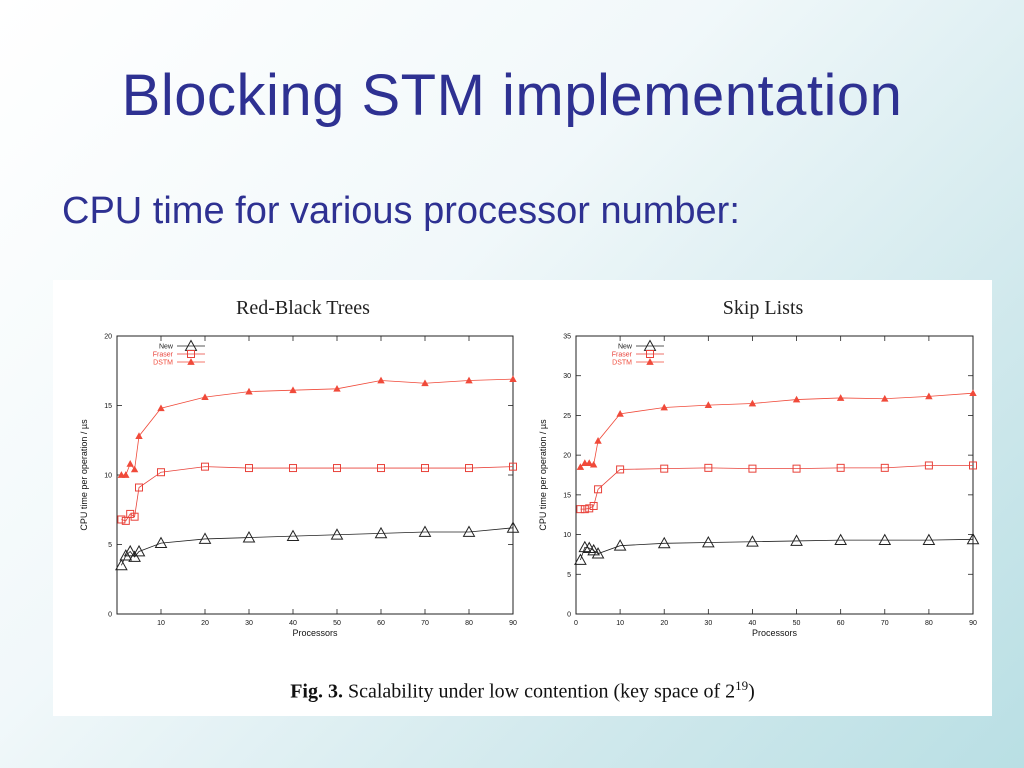  What do you see at coordinates (753, 623) in the screenshot?
I see `x-tick-label: 40` at bounding box center [753, 623].